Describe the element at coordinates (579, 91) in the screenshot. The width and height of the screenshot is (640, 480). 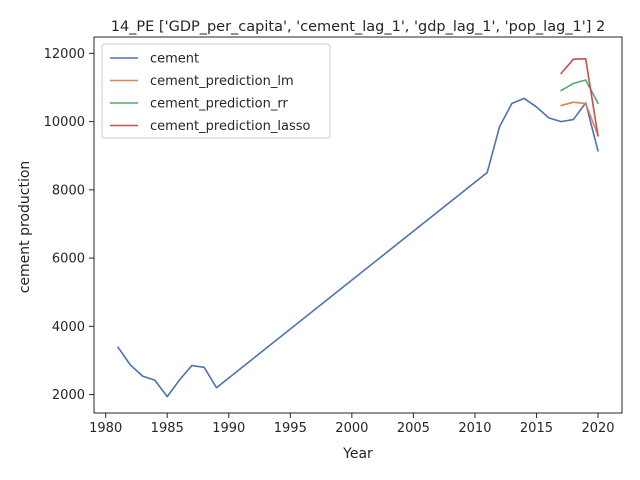
I see `series-line-cement-prediction-rr` at that location.